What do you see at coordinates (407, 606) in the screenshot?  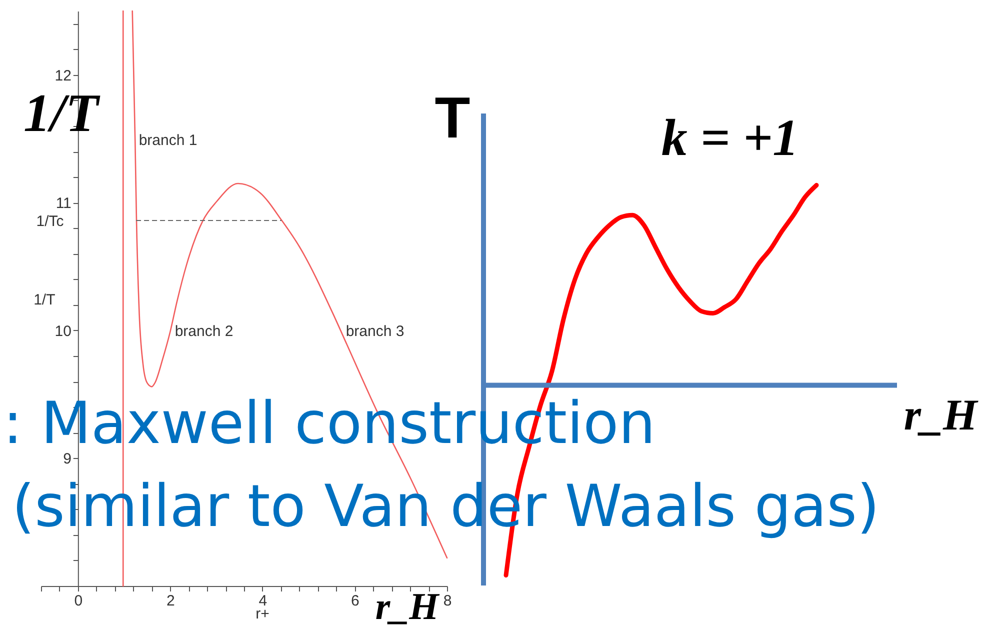 I see `annotation: r_H` at bounding box center [407, 606].